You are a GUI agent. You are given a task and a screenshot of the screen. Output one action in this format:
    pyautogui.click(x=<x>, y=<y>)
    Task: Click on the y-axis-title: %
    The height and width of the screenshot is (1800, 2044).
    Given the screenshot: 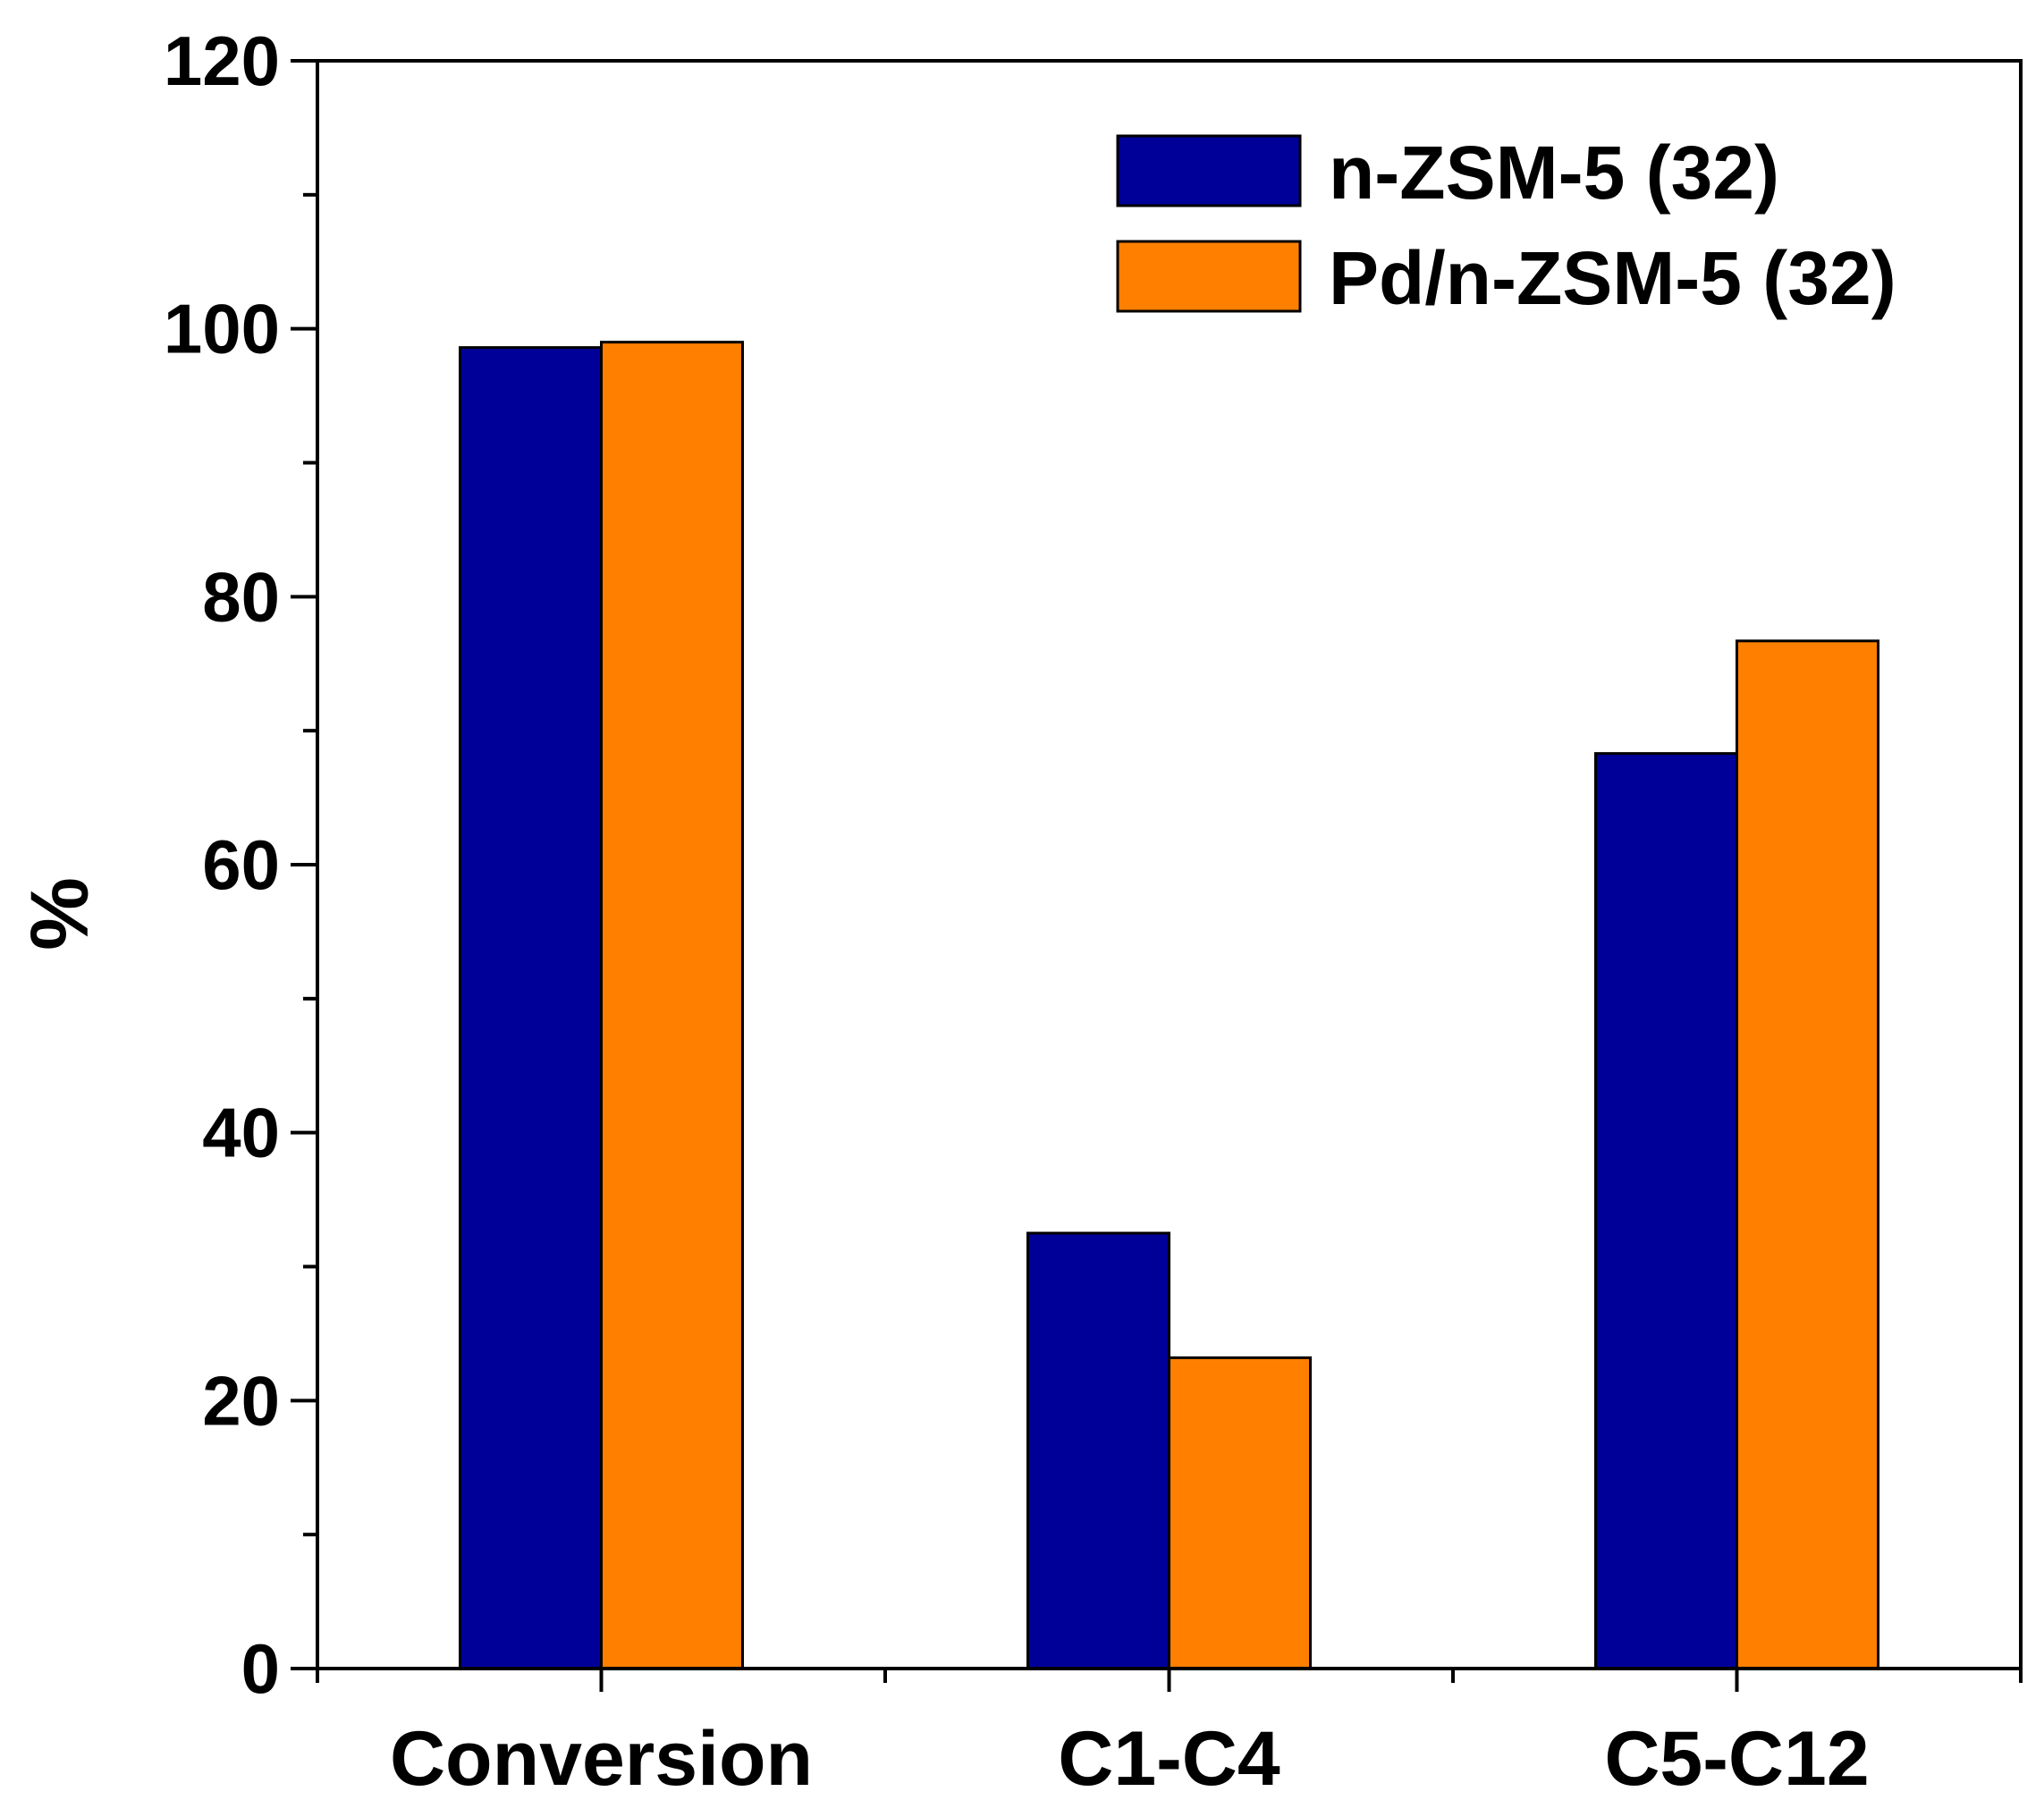 What is the action you would take?
    pyautogui.click(x=60, y=914)
    